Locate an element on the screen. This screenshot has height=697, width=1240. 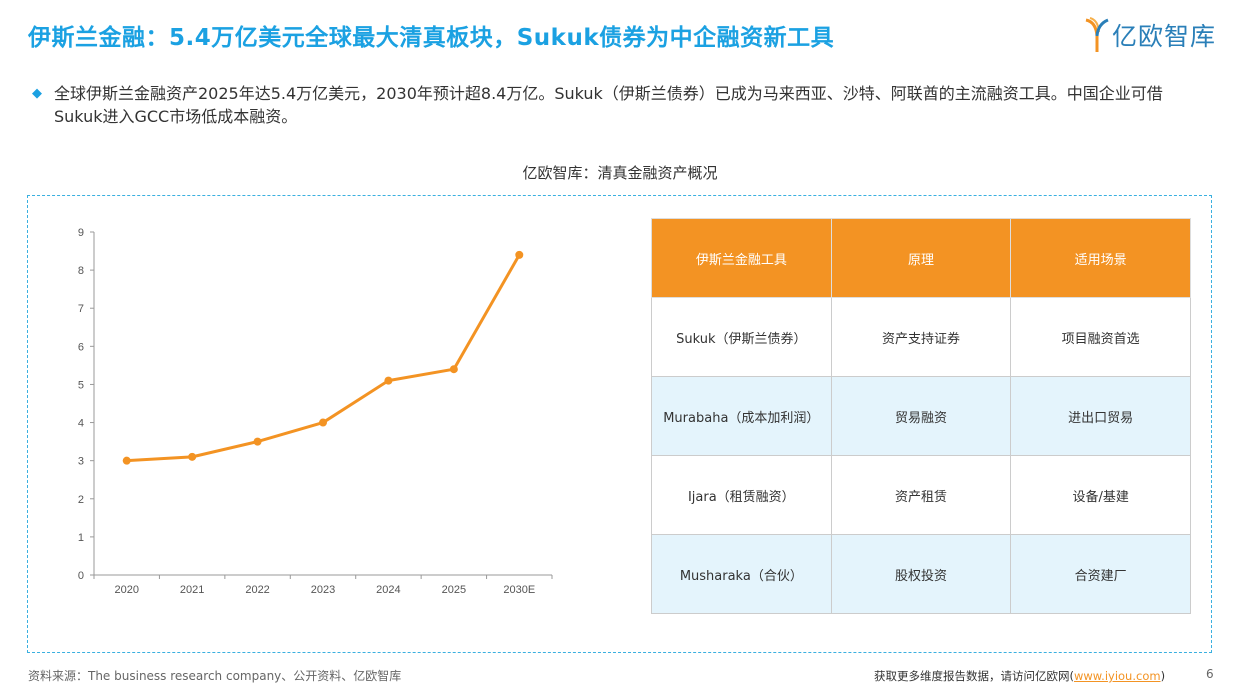
header-cell: 原理 is located at coordinates (921, 258).